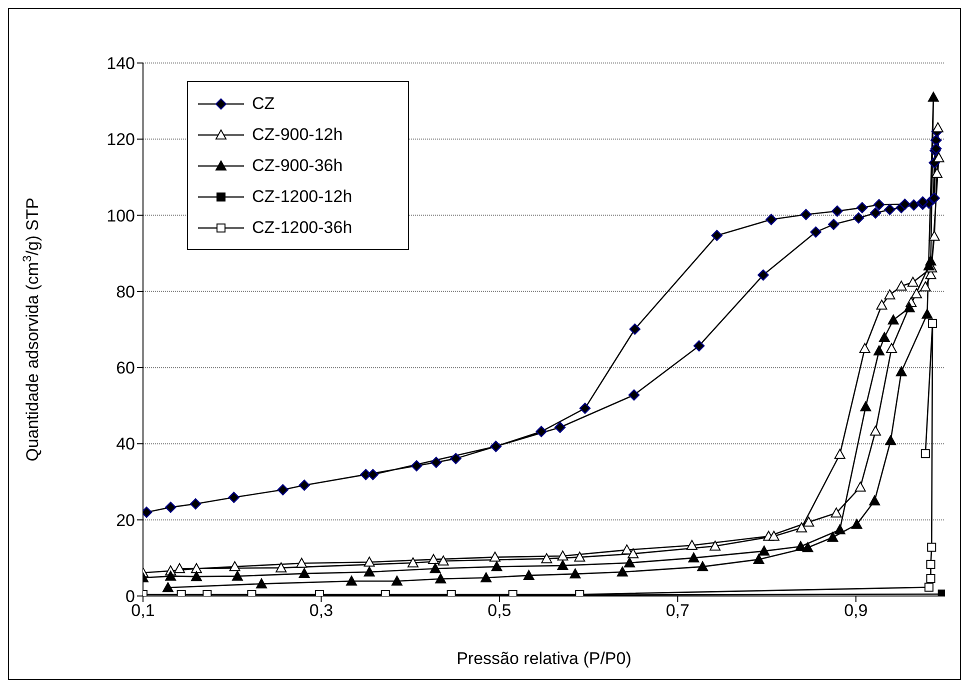 This screenshot has width=969, height=688. Describe the element at coordinates (302, 228) in the screenshot. I see `legend-label: CZ-1200-36h` at that location.